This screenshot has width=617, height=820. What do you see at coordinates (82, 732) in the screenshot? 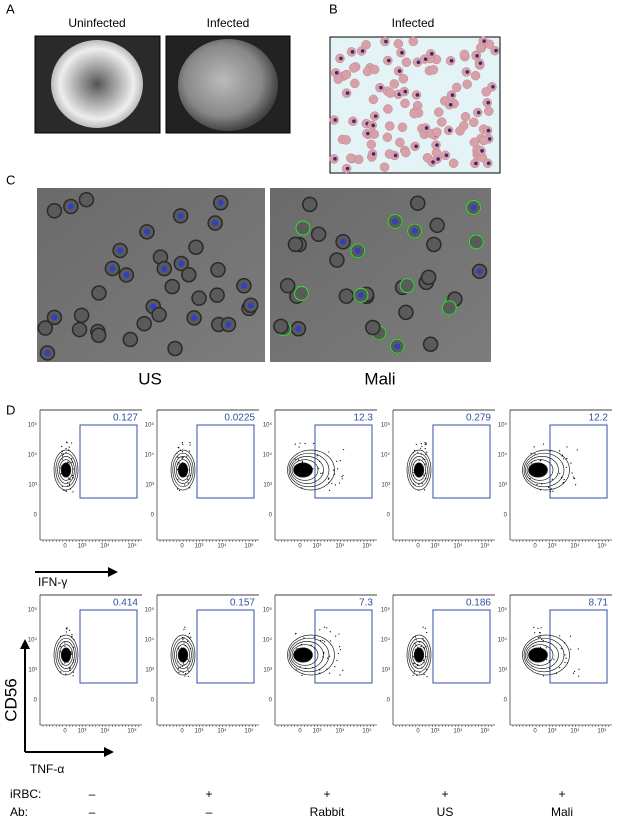
I see `x-tick-label: 10³` at bounding box center [82, 732].